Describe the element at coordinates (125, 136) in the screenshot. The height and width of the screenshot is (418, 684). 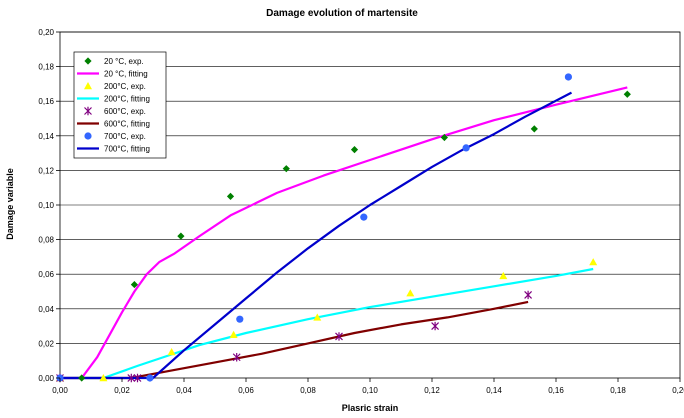
I see `legend-entry: 700°C, exp.` at that location.